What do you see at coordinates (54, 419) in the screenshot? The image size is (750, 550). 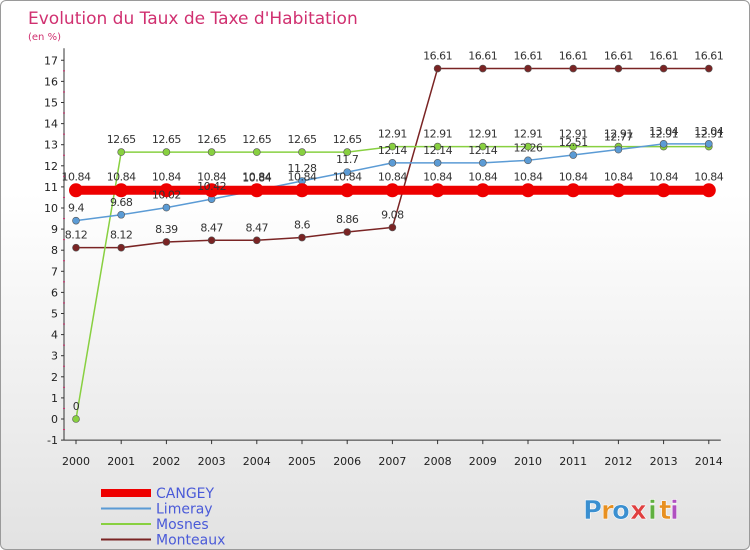 I see `y-tick-label: 0` at bounding box center [54, 419].